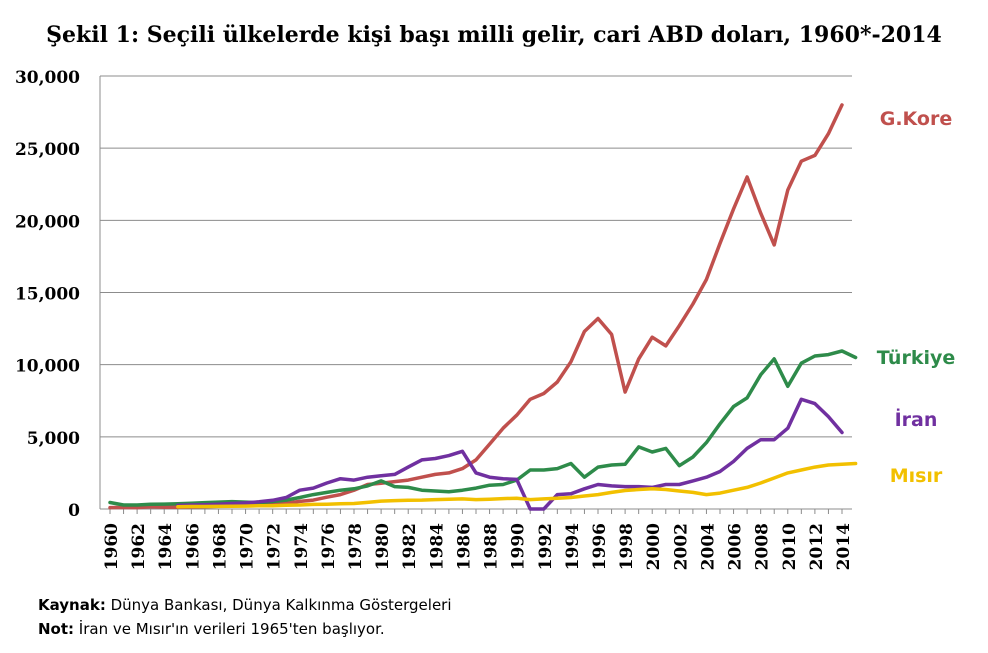 The height and width of the screenshot is (653, 988). I want to click on x-tick-label: 2004, so click(708, 546).